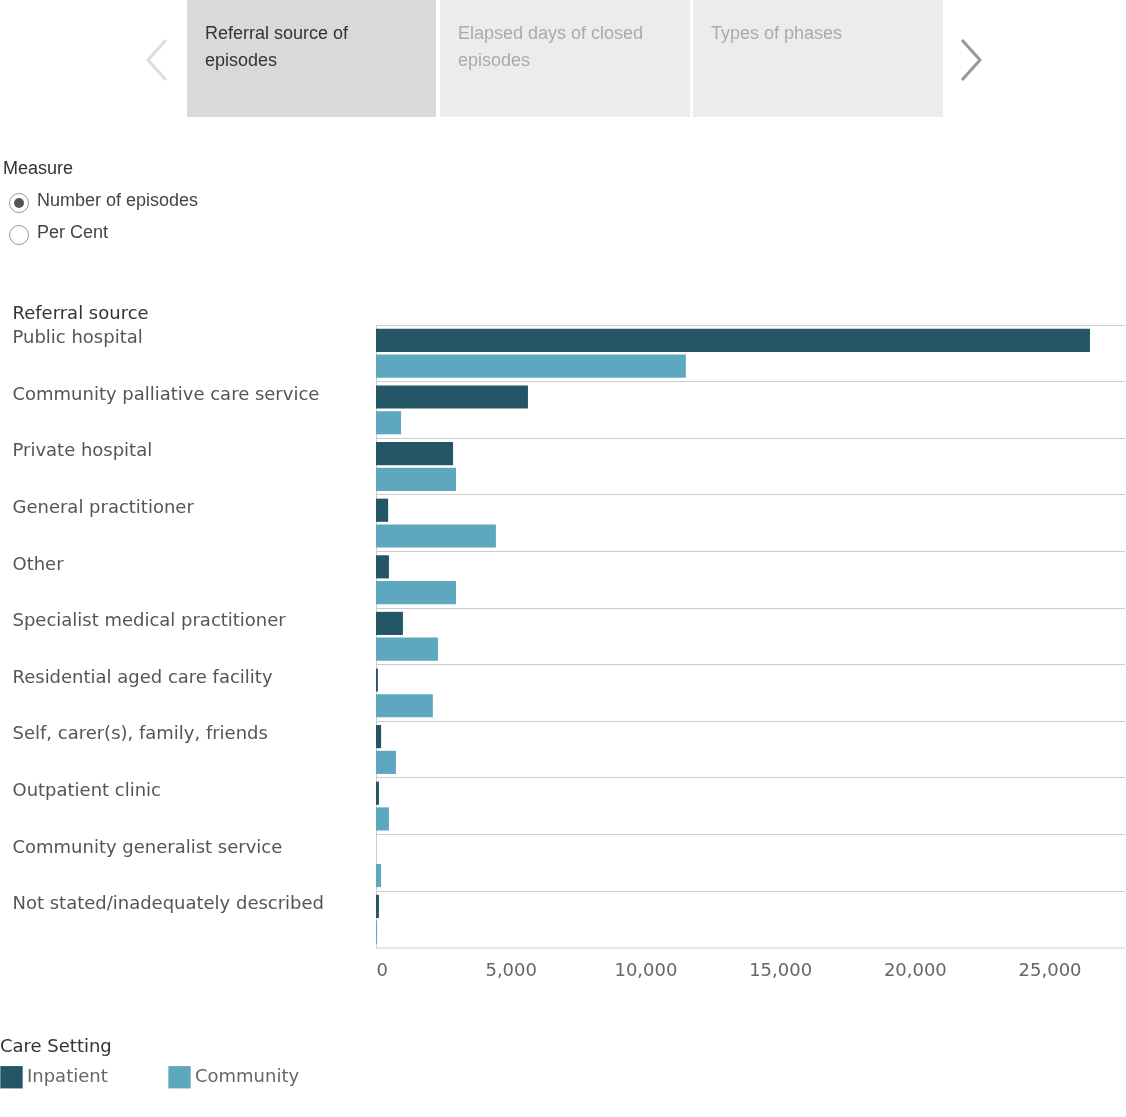  What do you see at coordinates (38, 563) in the screenshot?
I see `y-tick-label: Other` at bounding box center [38, 563].